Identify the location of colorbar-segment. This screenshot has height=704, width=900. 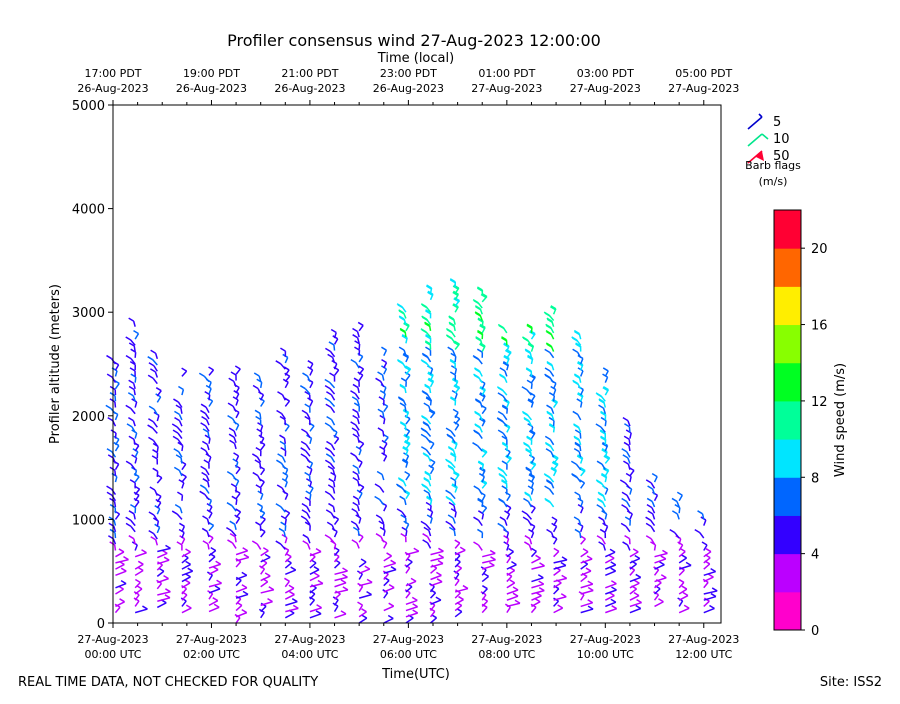
(787, 344).